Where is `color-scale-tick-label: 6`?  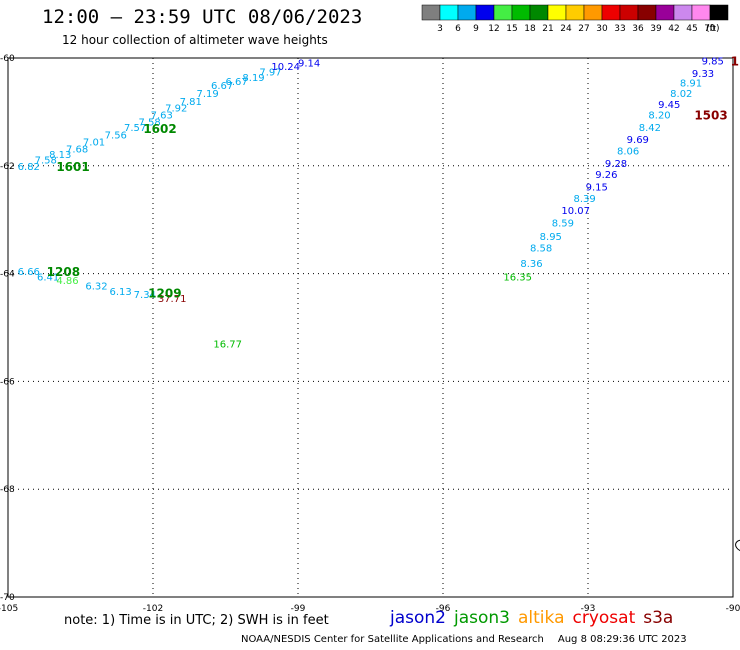
color-scale-tick-label: 6 is located at coordinates (458, 29).